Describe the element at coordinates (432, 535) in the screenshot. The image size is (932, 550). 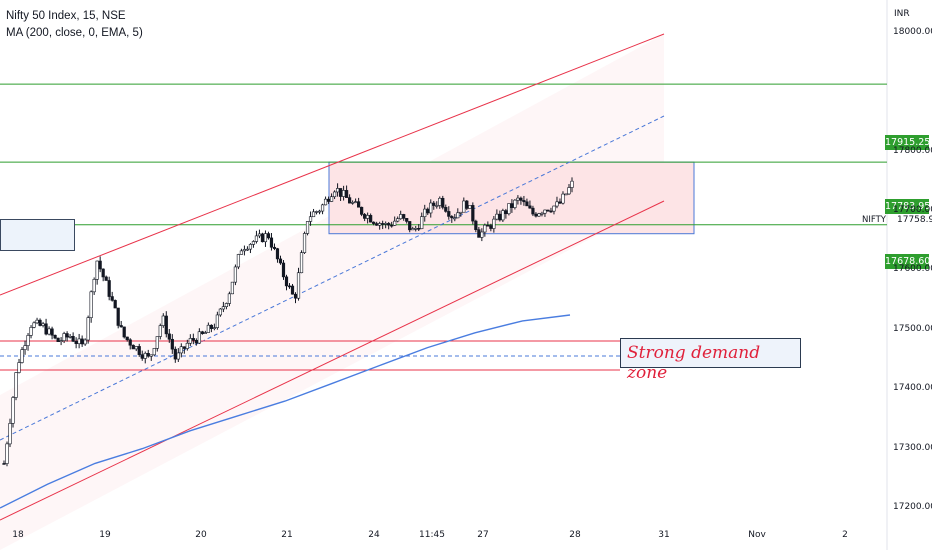
I see `x-tick-label: 11:45` at that location.